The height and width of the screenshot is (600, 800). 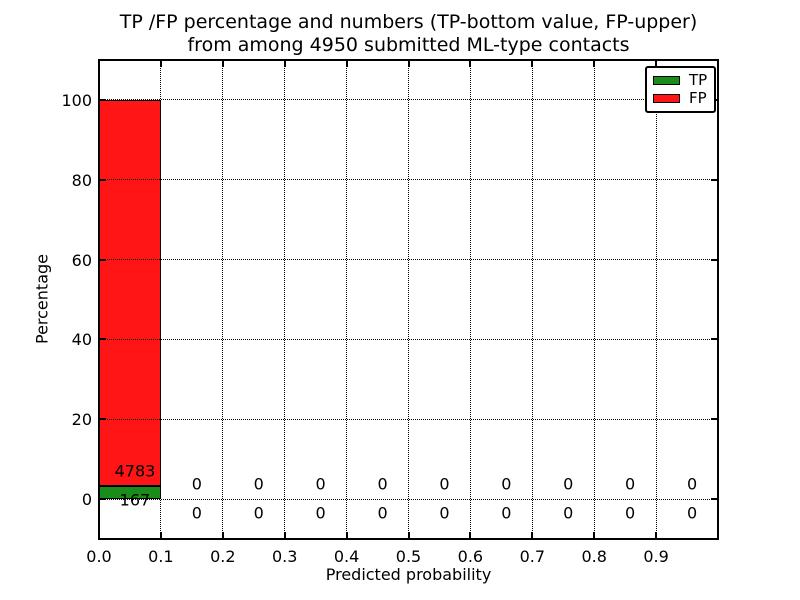 I want to click on fp-legend-swatch, so click(x=666, y=98).